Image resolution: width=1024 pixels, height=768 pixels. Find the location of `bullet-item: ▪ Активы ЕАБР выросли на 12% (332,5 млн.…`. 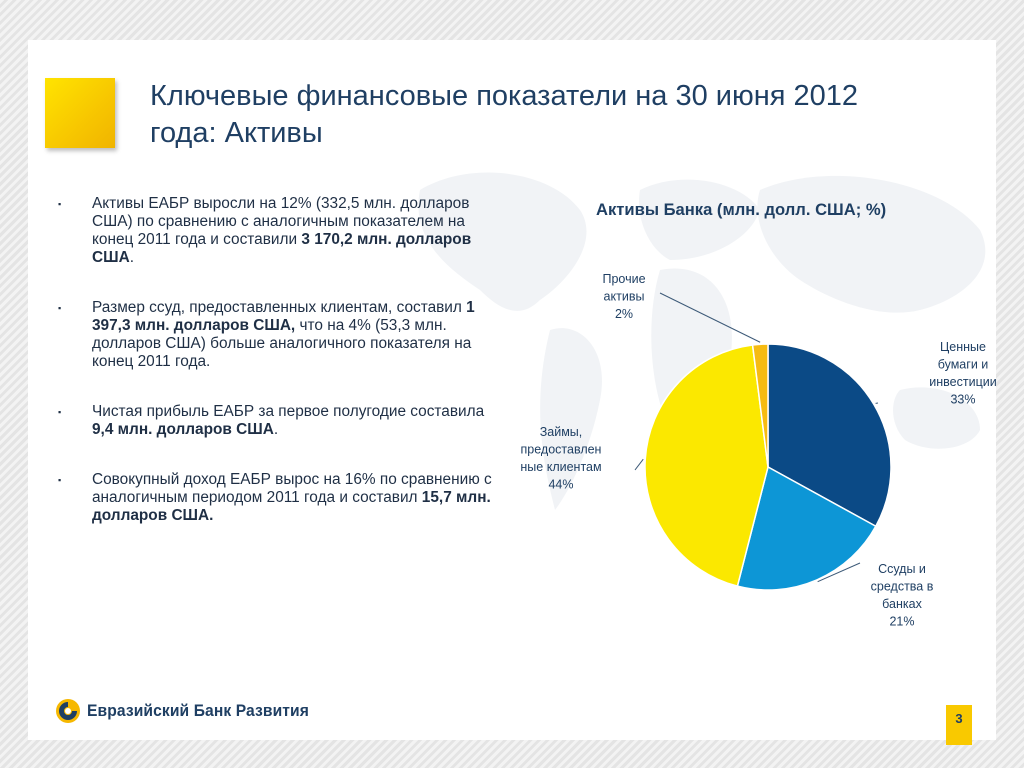

bullet-item: ▪ Активы ЕАБР выросли на 12% (332,5 млн.… is located at coordinates (280, 231).